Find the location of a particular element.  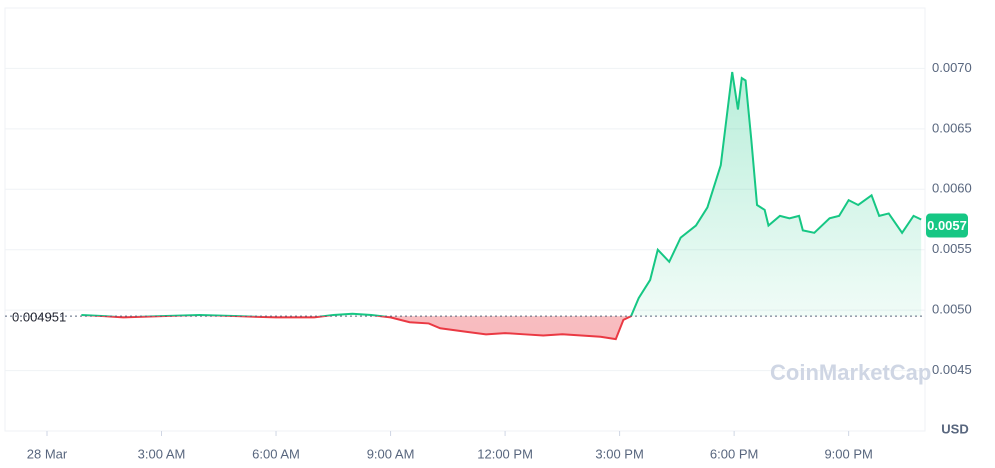

x-tick-label: 3:00 PM is located at coordinates (619, 453).